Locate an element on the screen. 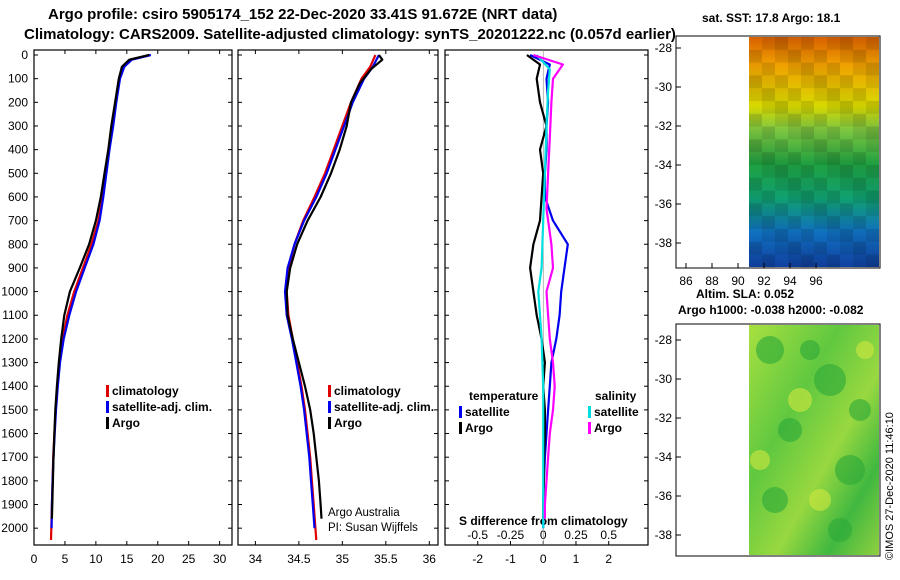 The height and width of the screenshot is (580, 900). series-line-t-argo is located at coordinates (537, 286).